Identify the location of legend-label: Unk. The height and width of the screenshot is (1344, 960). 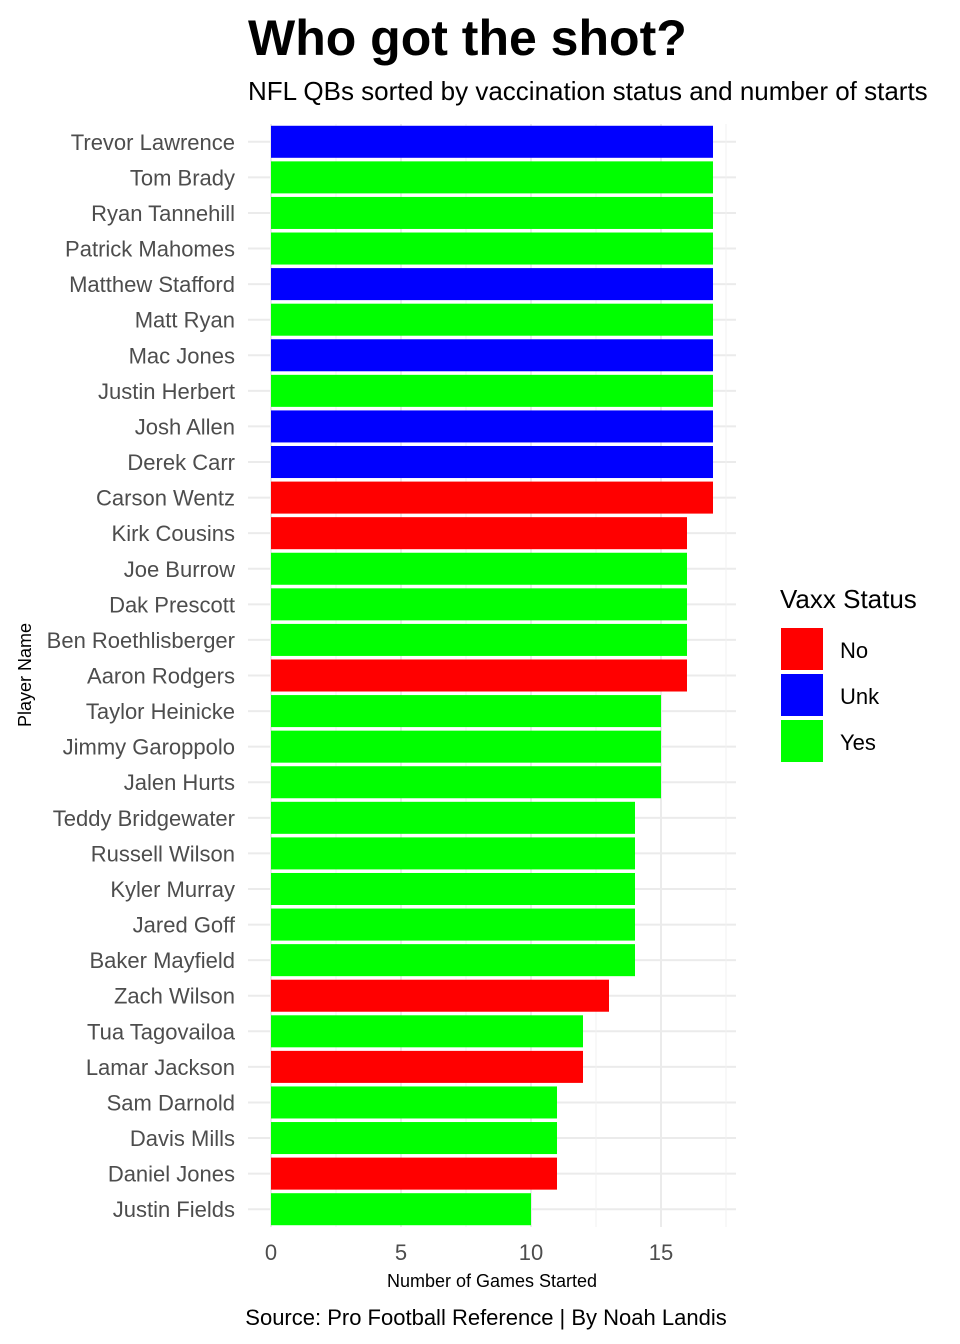
(860, 696).